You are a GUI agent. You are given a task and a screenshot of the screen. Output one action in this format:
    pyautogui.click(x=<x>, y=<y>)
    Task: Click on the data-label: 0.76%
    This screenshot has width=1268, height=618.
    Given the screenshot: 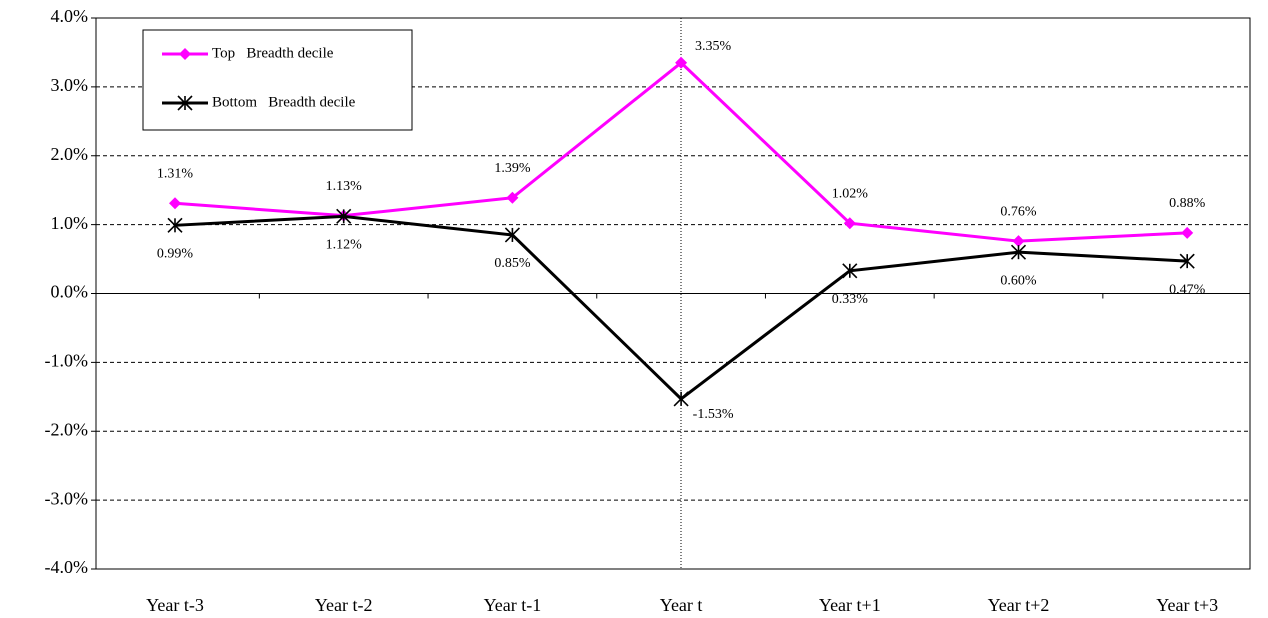 What is the action you would take?
    pyautogui.click(x=1018, y=211)
    